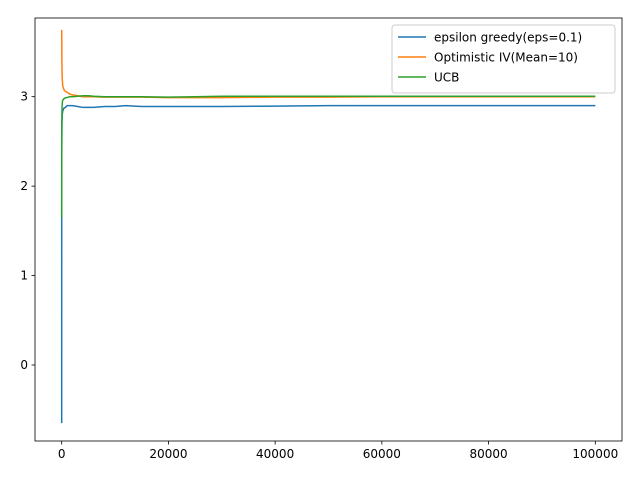  Describe the element at coordinates (488, 454) in the screenshot. I see `x-tick-label: 80000` at that location.